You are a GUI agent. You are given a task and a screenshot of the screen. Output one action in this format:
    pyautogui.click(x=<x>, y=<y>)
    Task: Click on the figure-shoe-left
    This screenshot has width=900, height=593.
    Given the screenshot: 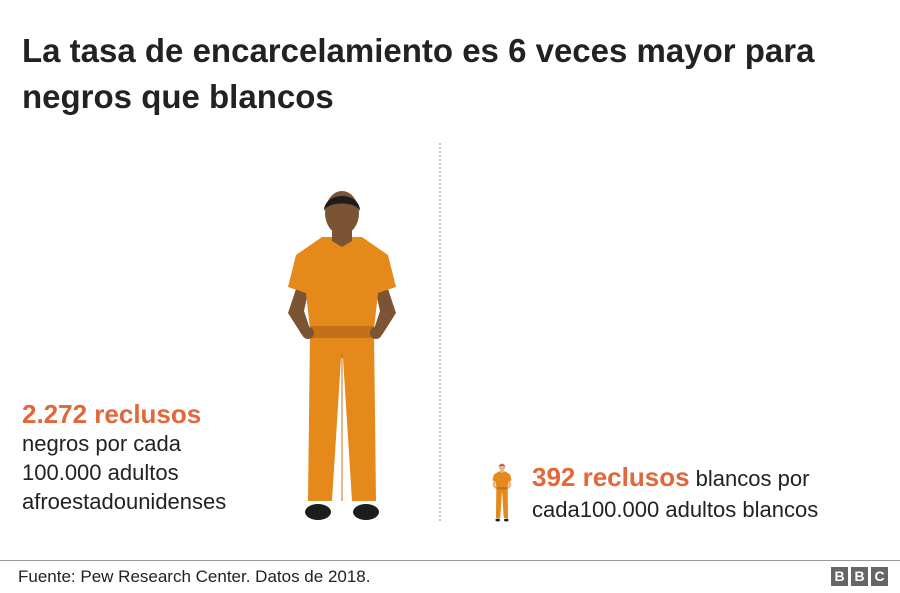 What is the action you would take?
    pyautogui.click(x=318, y=512)
    